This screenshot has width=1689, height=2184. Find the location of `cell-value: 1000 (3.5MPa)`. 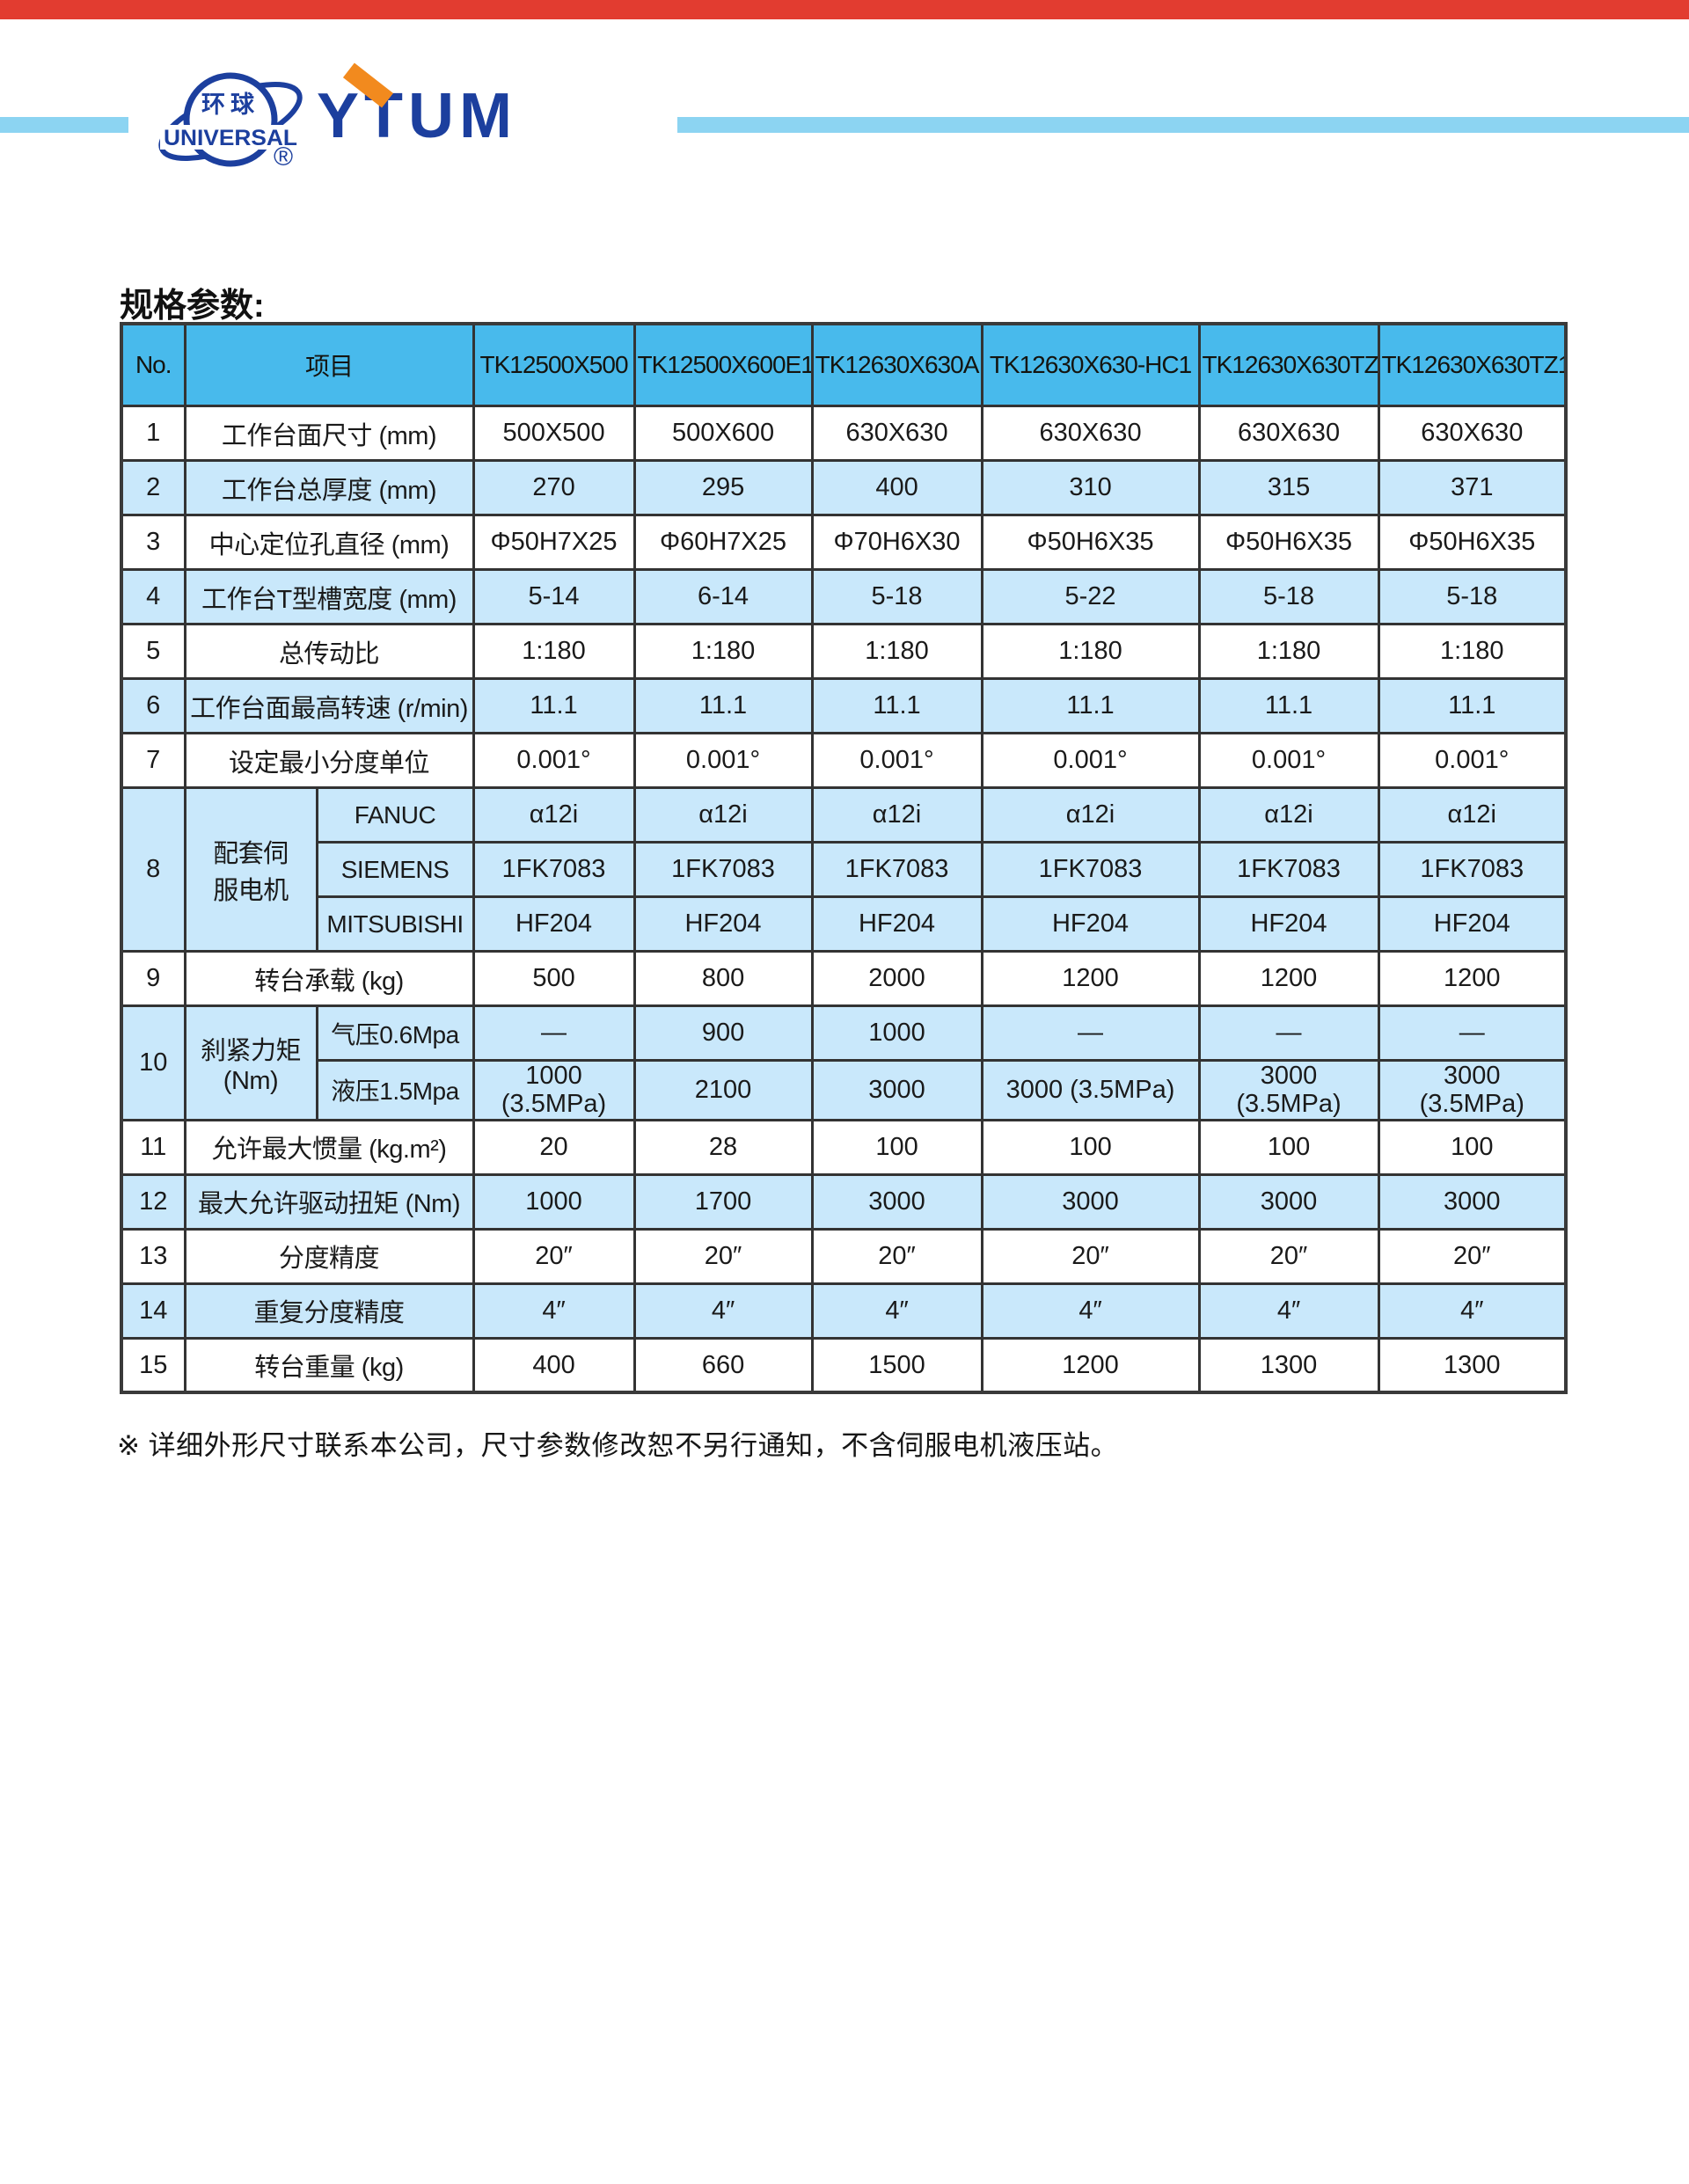

cell-value: 1000 (3.5MPa) is located at coordinates (554, 1090).